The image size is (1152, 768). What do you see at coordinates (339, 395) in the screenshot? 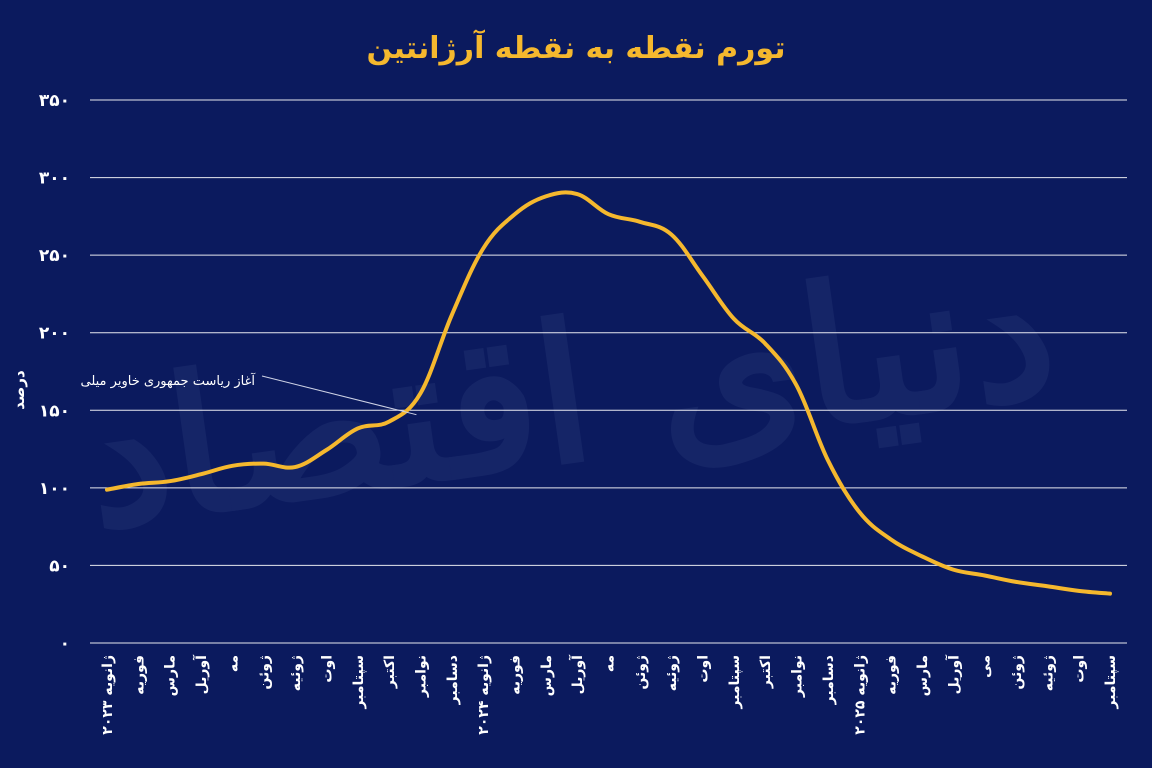
I see `annotation-leader-line` at bounding box center [339, 395].